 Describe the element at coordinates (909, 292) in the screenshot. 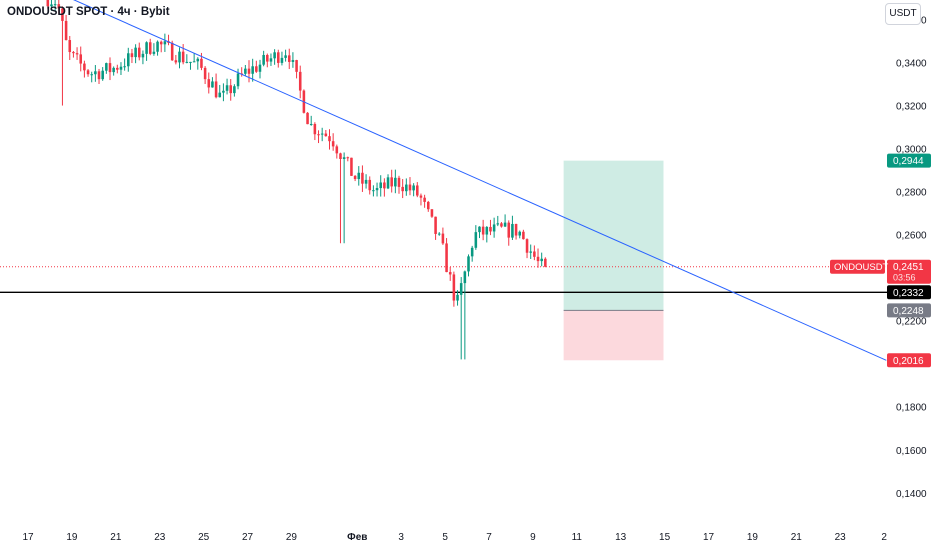

I see `horizontal-line-badge` at that location.